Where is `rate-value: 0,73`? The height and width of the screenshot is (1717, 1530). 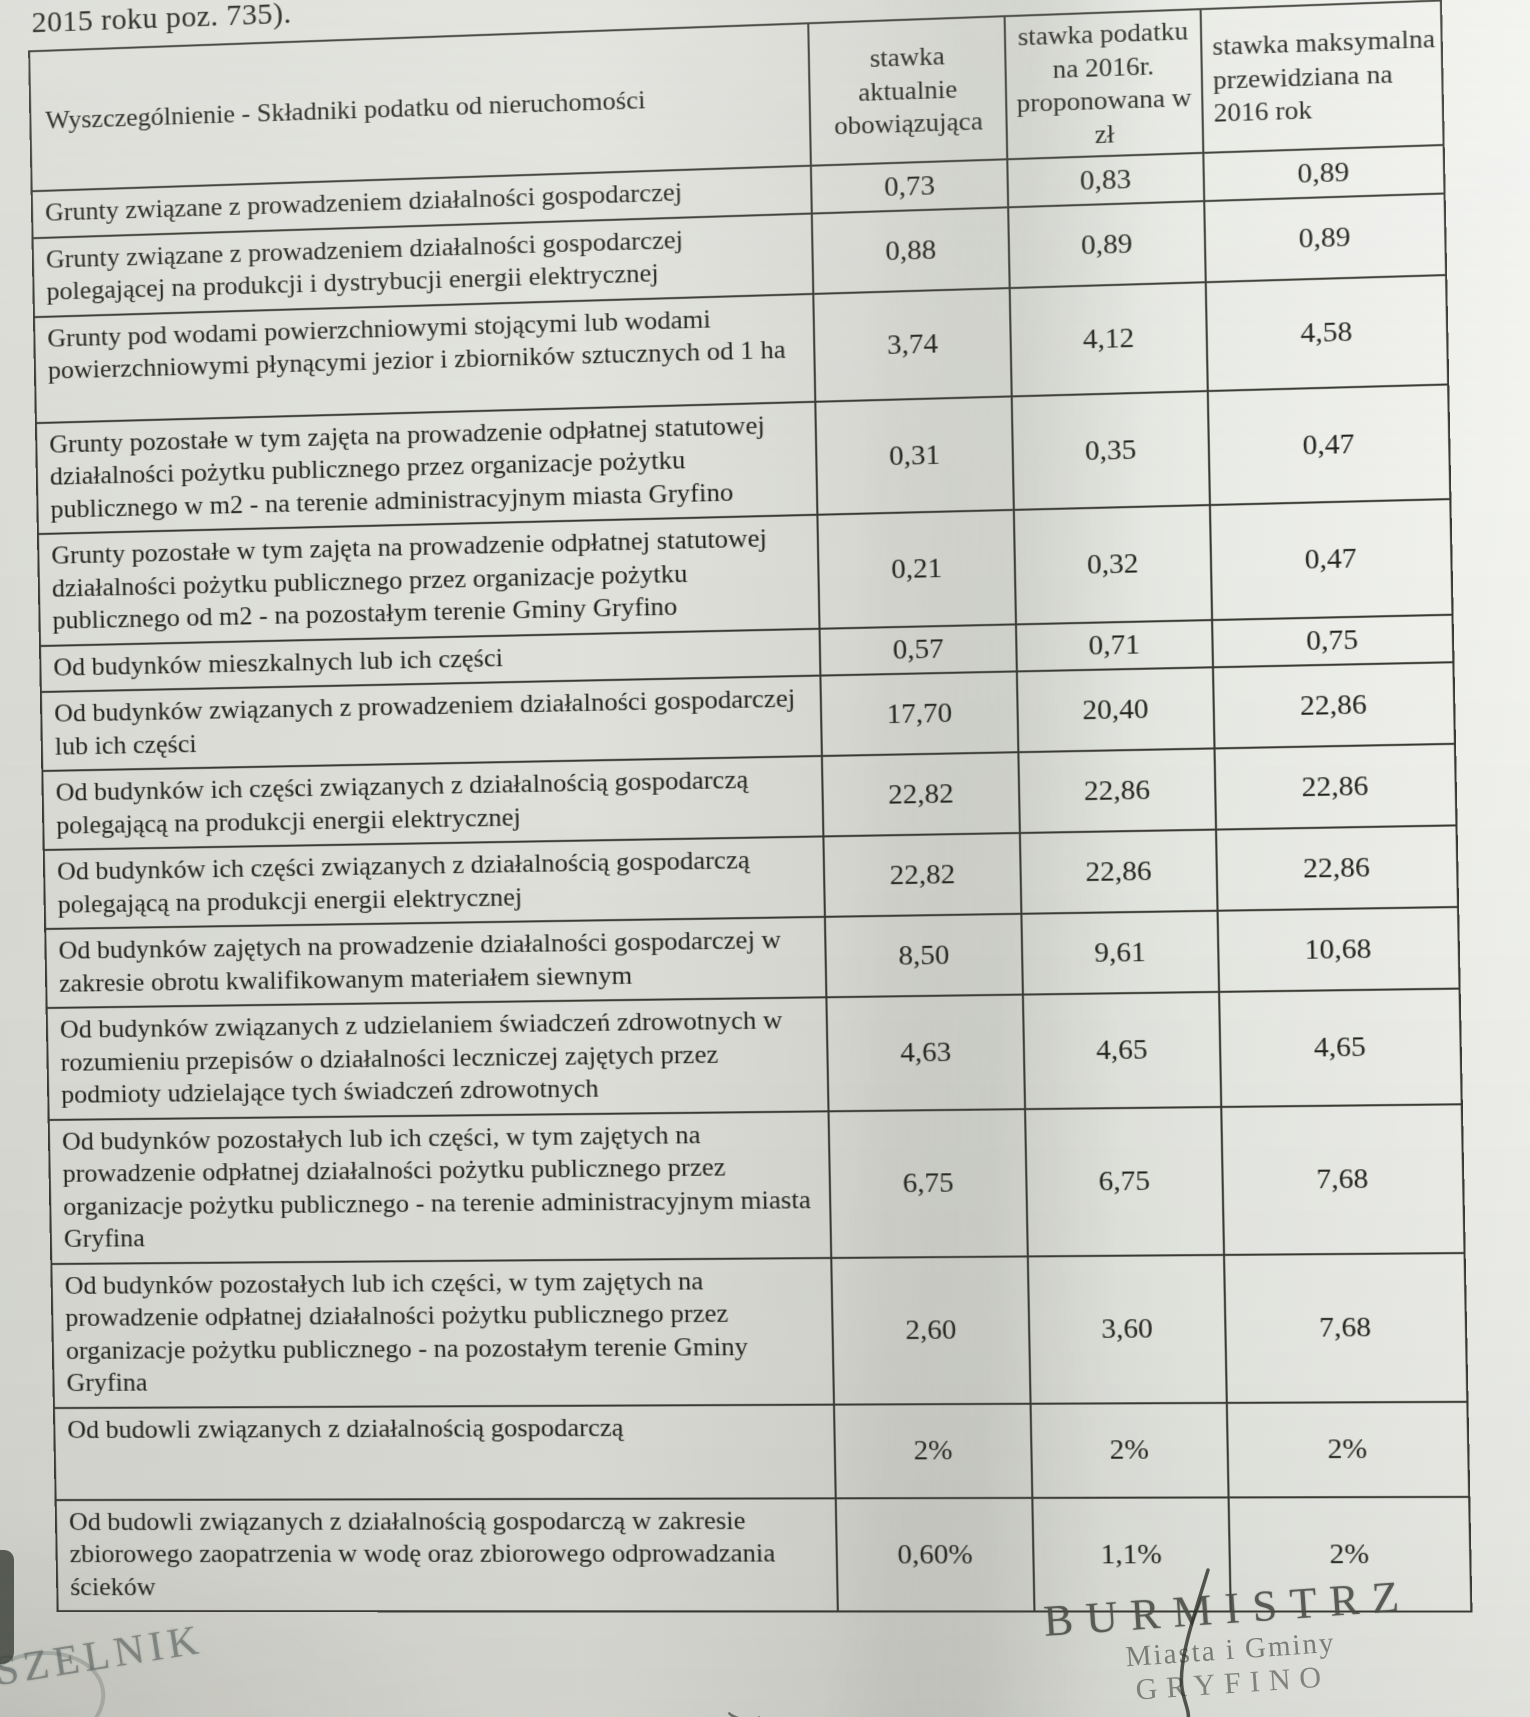
rate-value: 0,73 is located at coordinates (910, 186).